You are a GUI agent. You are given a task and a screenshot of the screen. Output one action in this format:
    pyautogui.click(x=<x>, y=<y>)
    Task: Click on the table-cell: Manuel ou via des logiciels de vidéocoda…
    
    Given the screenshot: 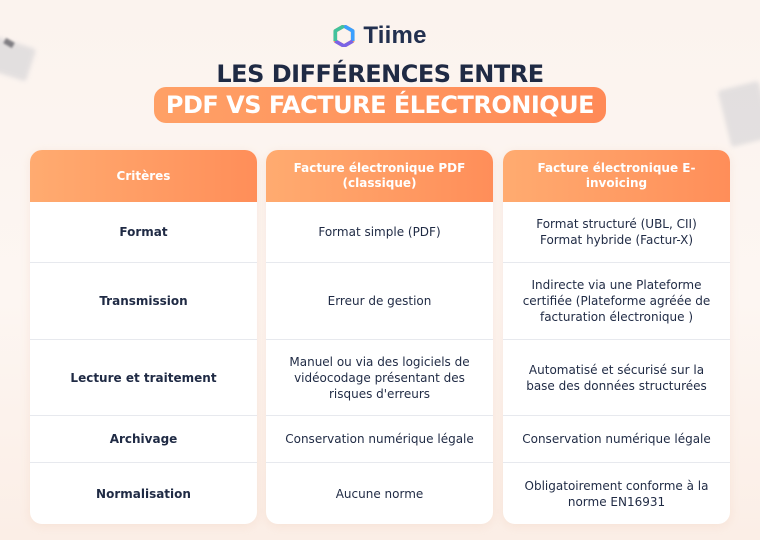 What is the action you would take?
    pyautogui.click(x=379, y=378)
    